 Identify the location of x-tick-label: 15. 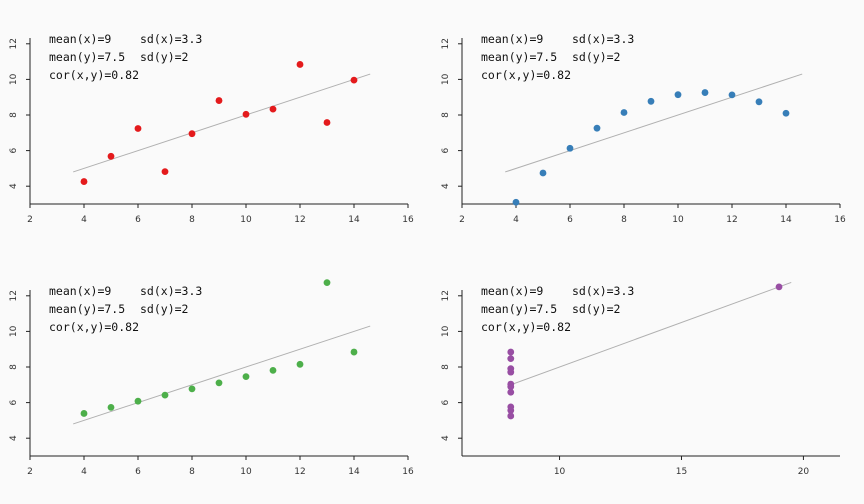
(681, 472).